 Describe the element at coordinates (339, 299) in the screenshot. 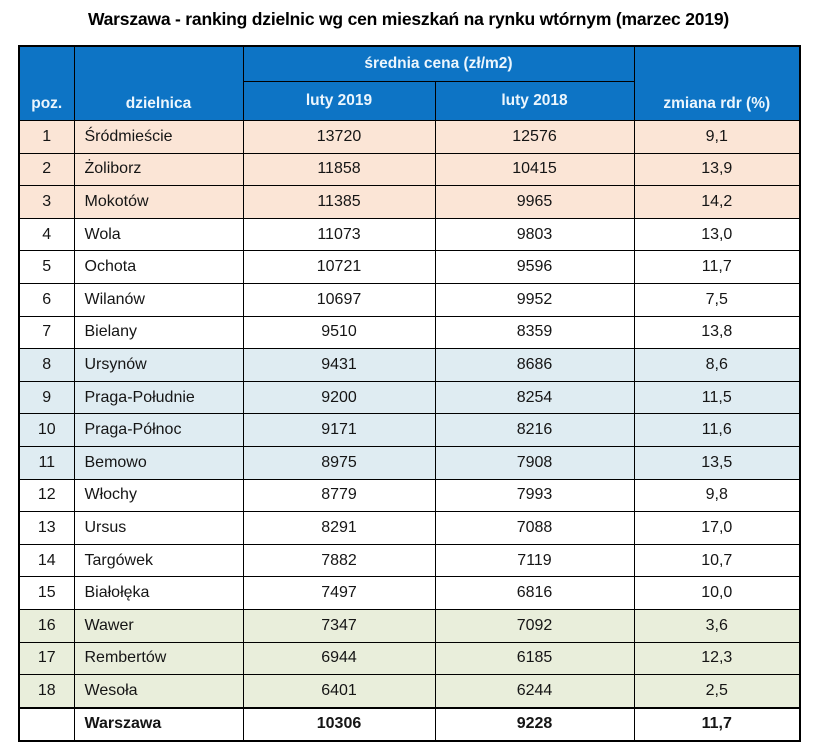

I see `row-price-feb-2019: 10697` at that location.